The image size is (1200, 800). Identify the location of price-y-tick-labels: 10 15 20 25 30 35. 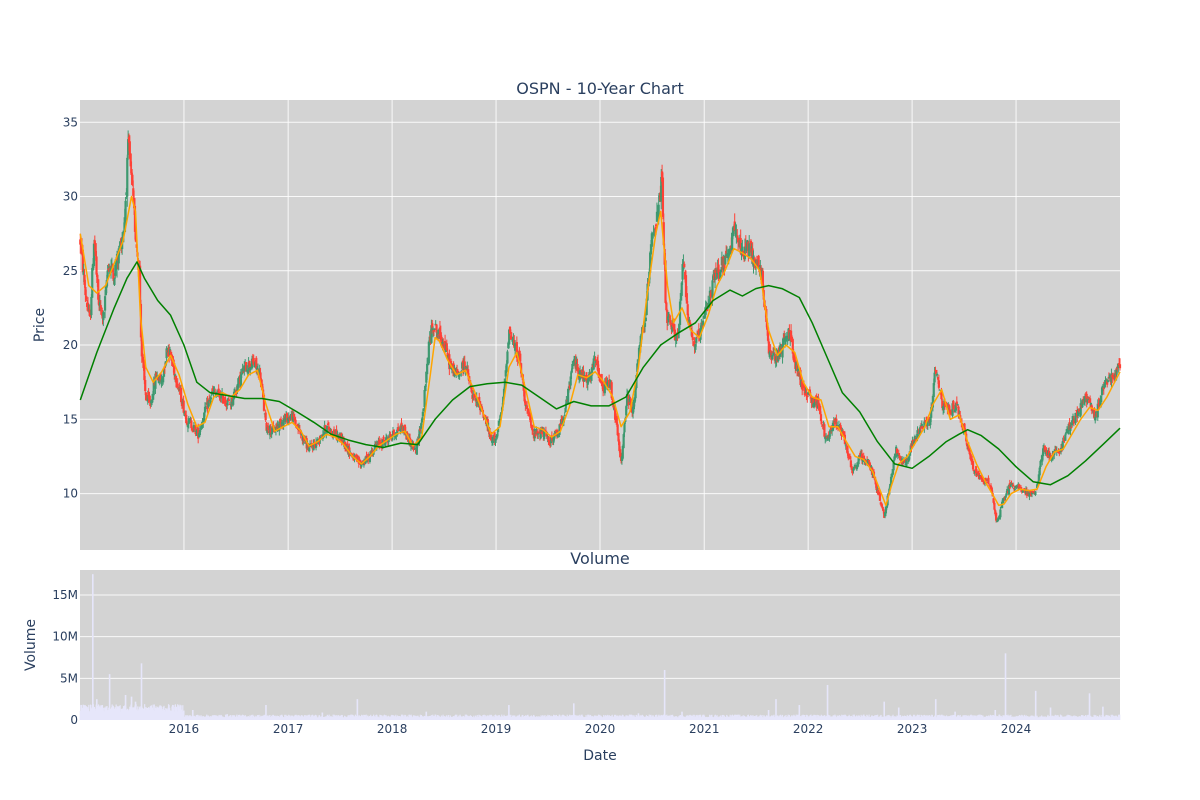
(70, 307).